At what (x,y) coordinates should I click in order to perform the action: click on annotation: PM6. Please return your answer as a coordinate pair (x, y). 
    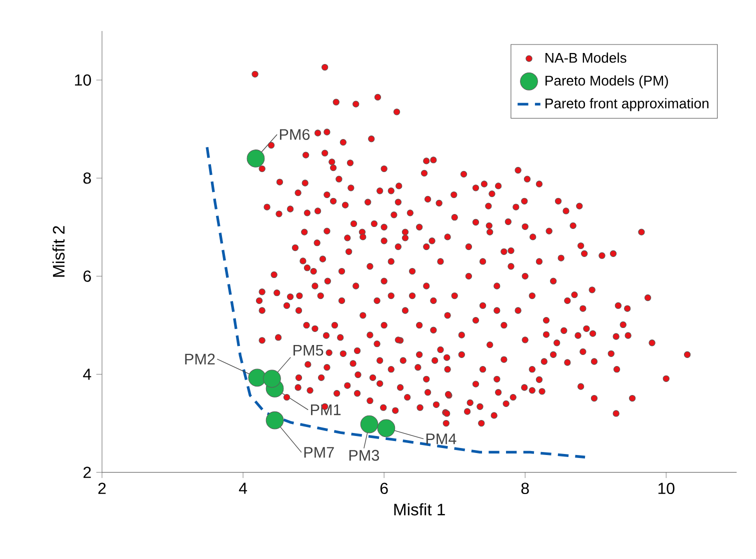
    Looking at the image, I should click on (295, 134).